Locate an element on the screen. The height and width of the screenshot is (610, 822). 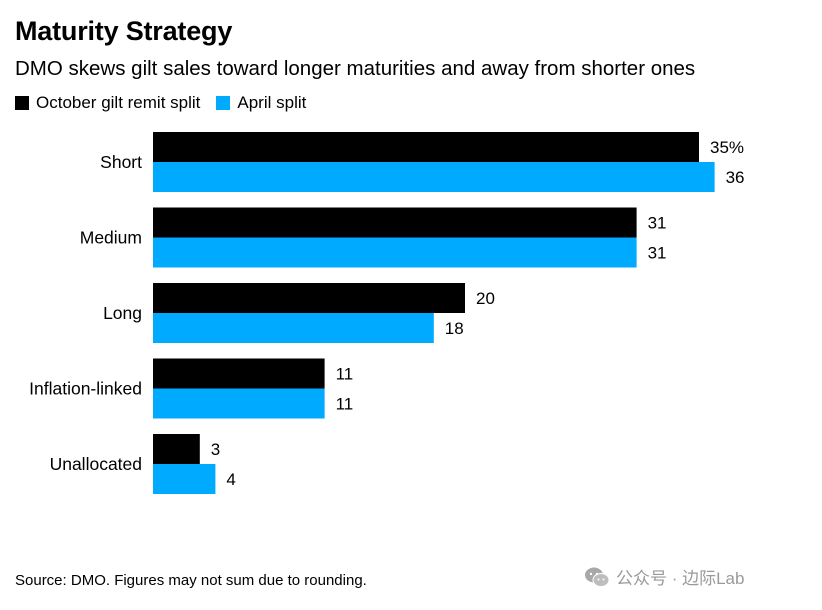
legend-item-october: October gilt remit split is located at coordinates (107, 103).